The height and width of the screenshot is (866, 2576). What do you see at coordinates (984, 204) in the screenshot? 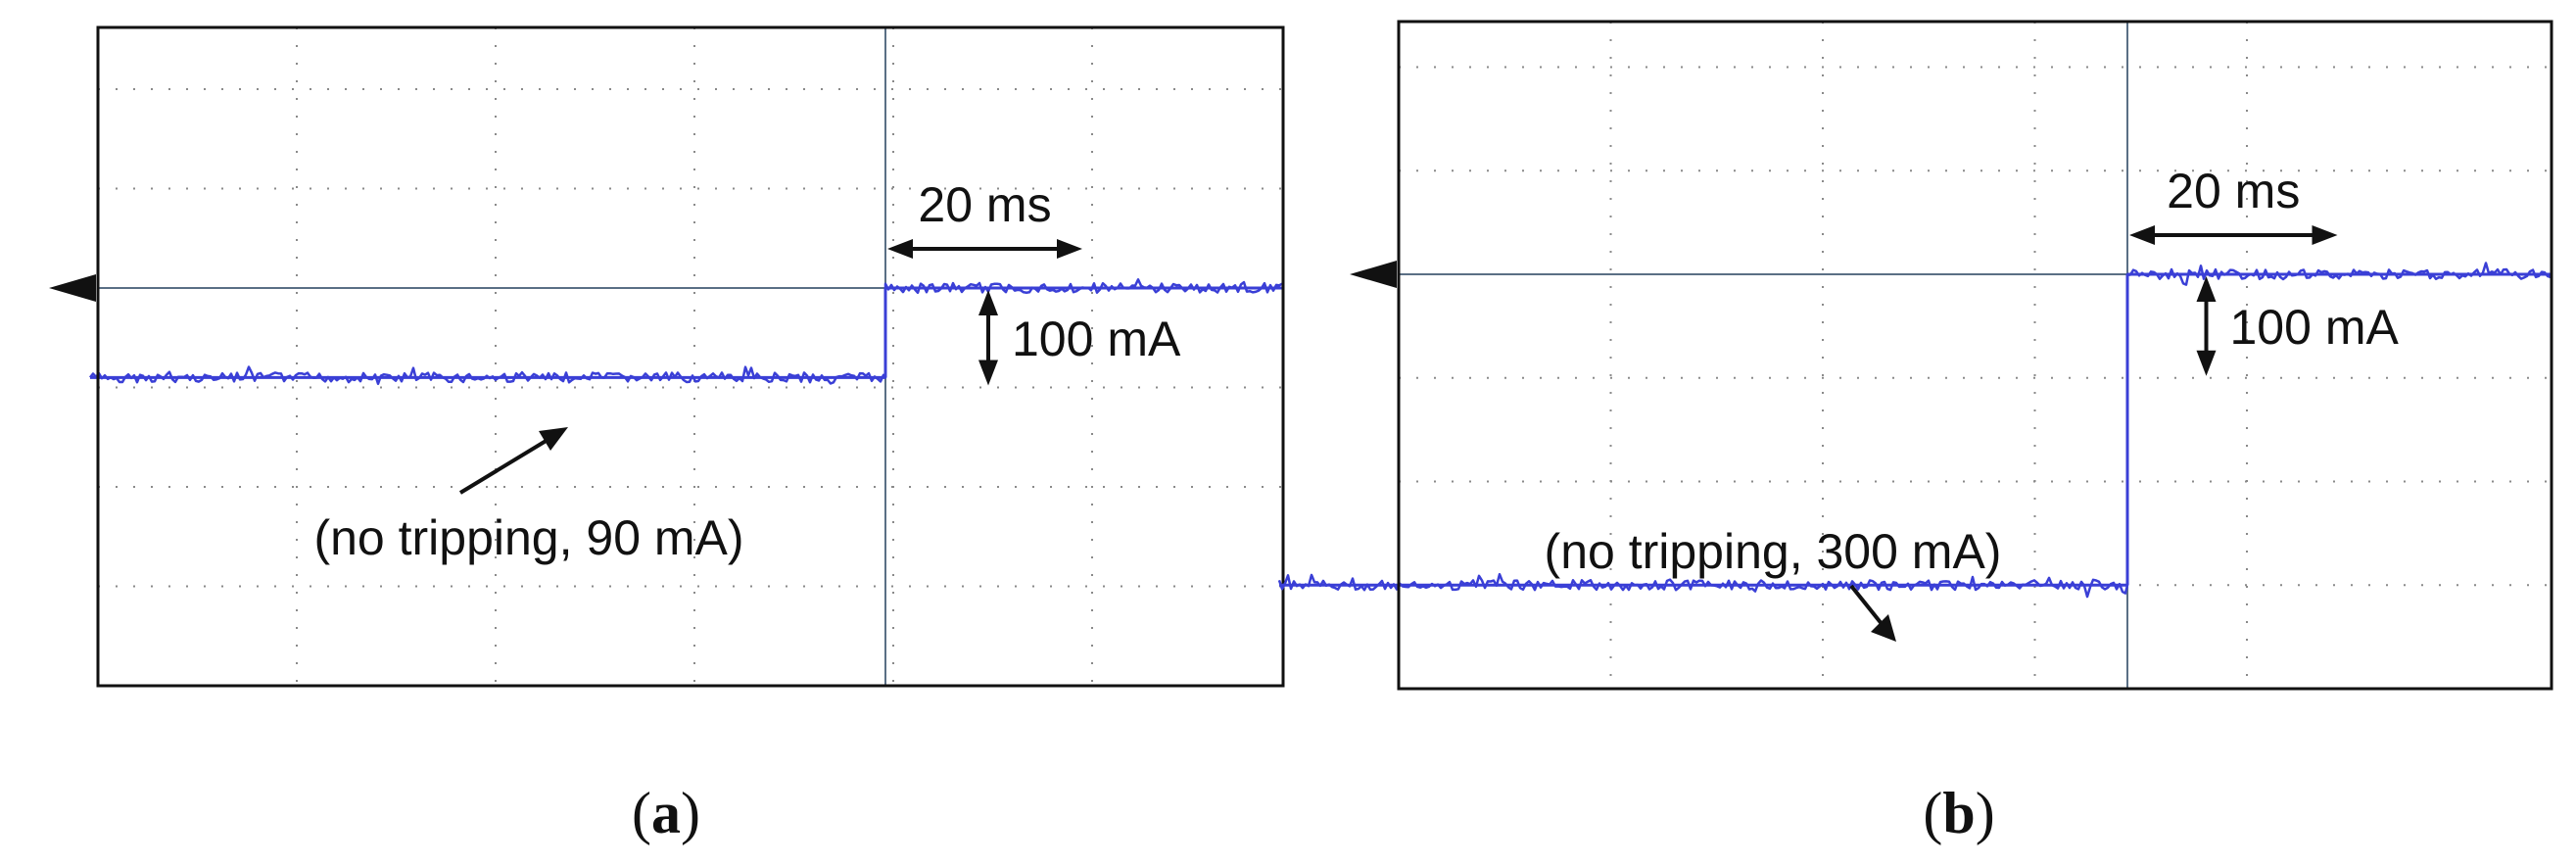
I see `time-scale-label-a: 20 ms` at bounding box center [984, 204].